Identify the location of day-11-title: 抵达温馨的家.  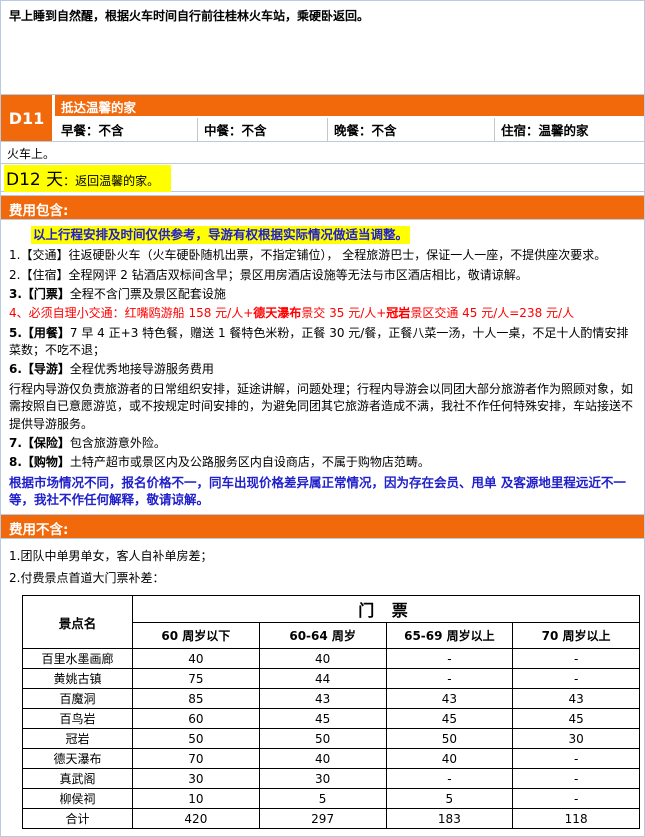
(349, 106).